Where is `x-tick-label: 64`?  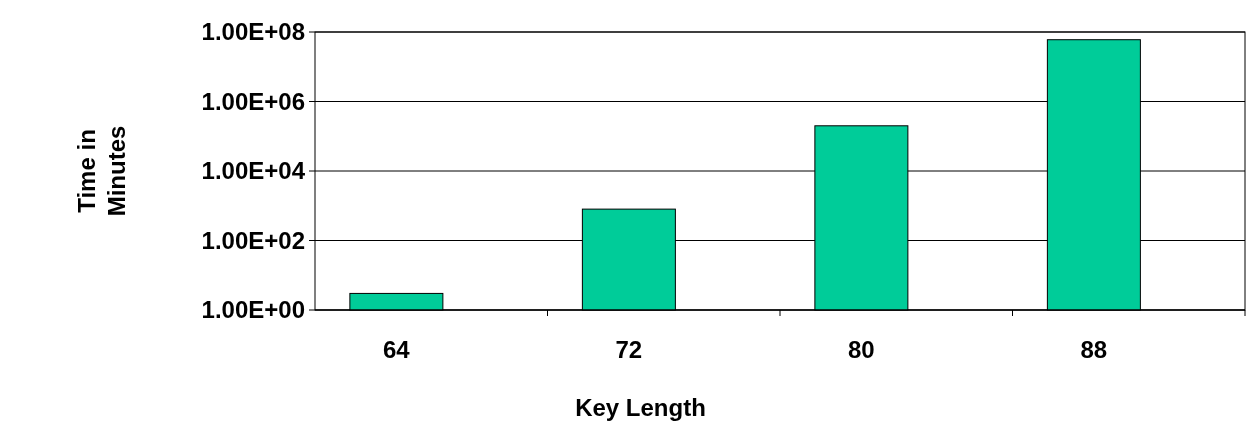 x-tick-label: 64 is located at coordinates (397, 349).